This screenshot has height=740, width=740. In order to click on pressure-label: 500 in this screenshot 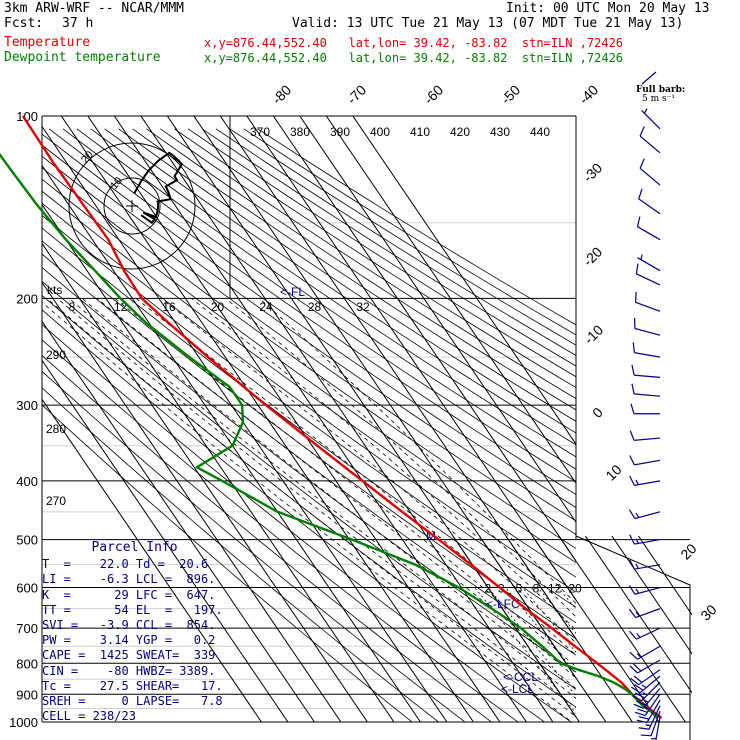, I will do `click(27, 540)`.